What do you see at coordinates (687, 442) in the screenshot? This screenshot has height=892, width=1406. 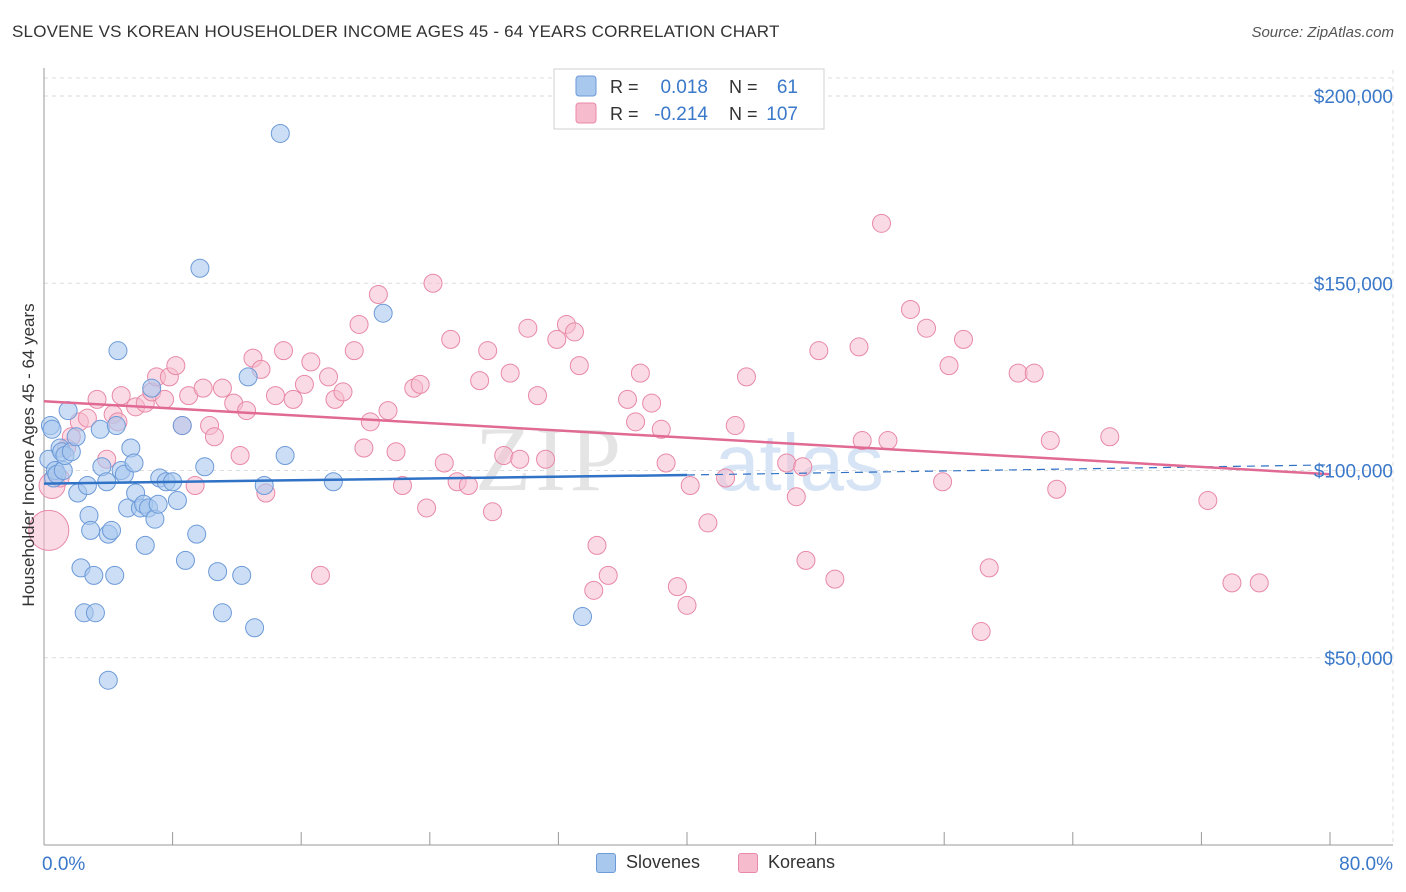 I see `trend-lines` at bounding box center [687, 442].